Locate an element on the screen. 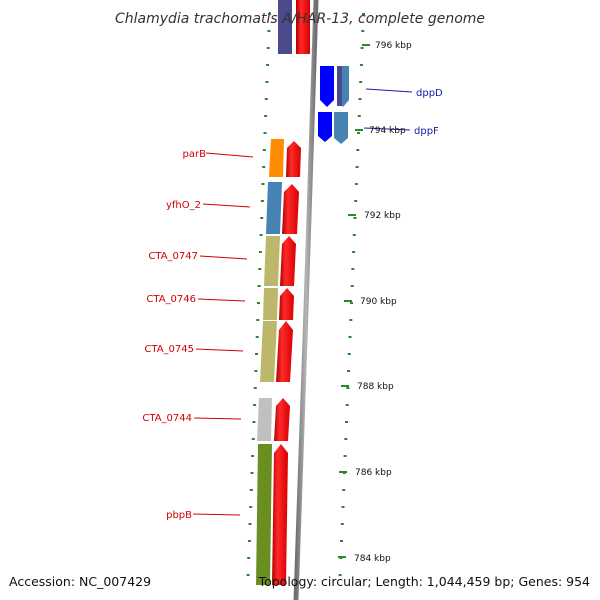 Image resolution: width=600 pixels, height=600 pixels. reverse-strand-dotted-ruler is located at coordinates (258, 294).